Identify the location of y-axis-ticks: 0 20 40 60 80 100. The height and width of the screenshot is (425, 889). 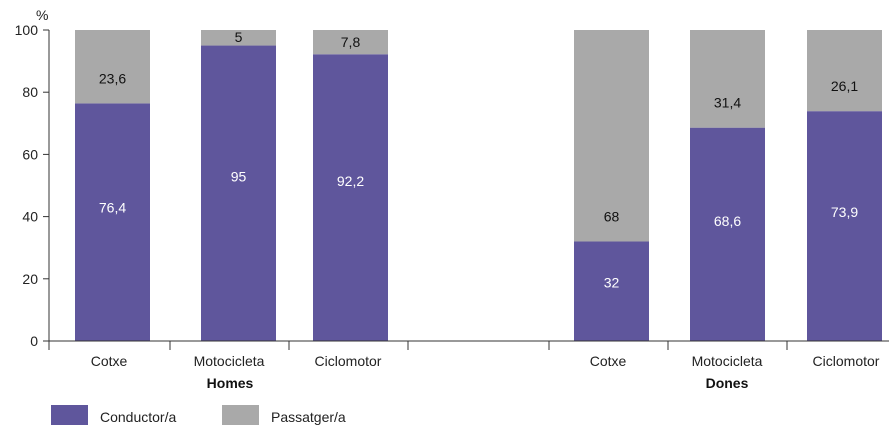
(32, 185).